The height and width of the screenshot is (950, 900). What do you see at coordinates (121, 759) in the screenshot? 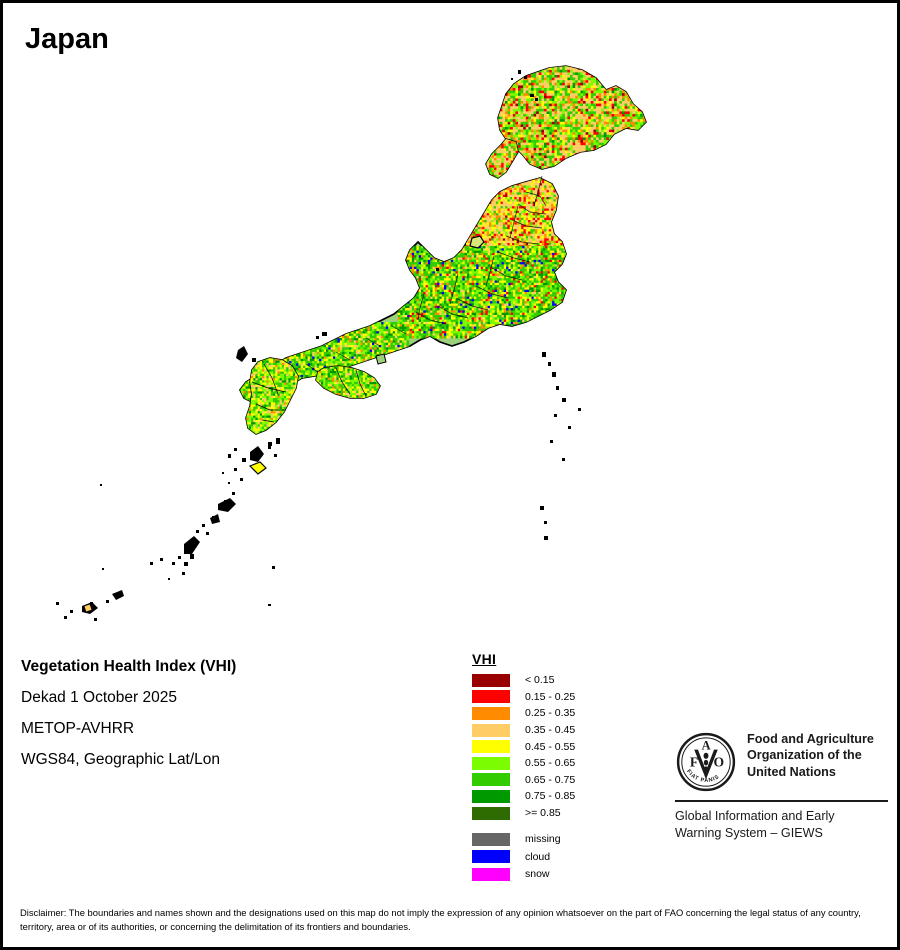
I see `info-projection: WGS84, Geographic Lat/Lon` at bounding box center [121, 759].